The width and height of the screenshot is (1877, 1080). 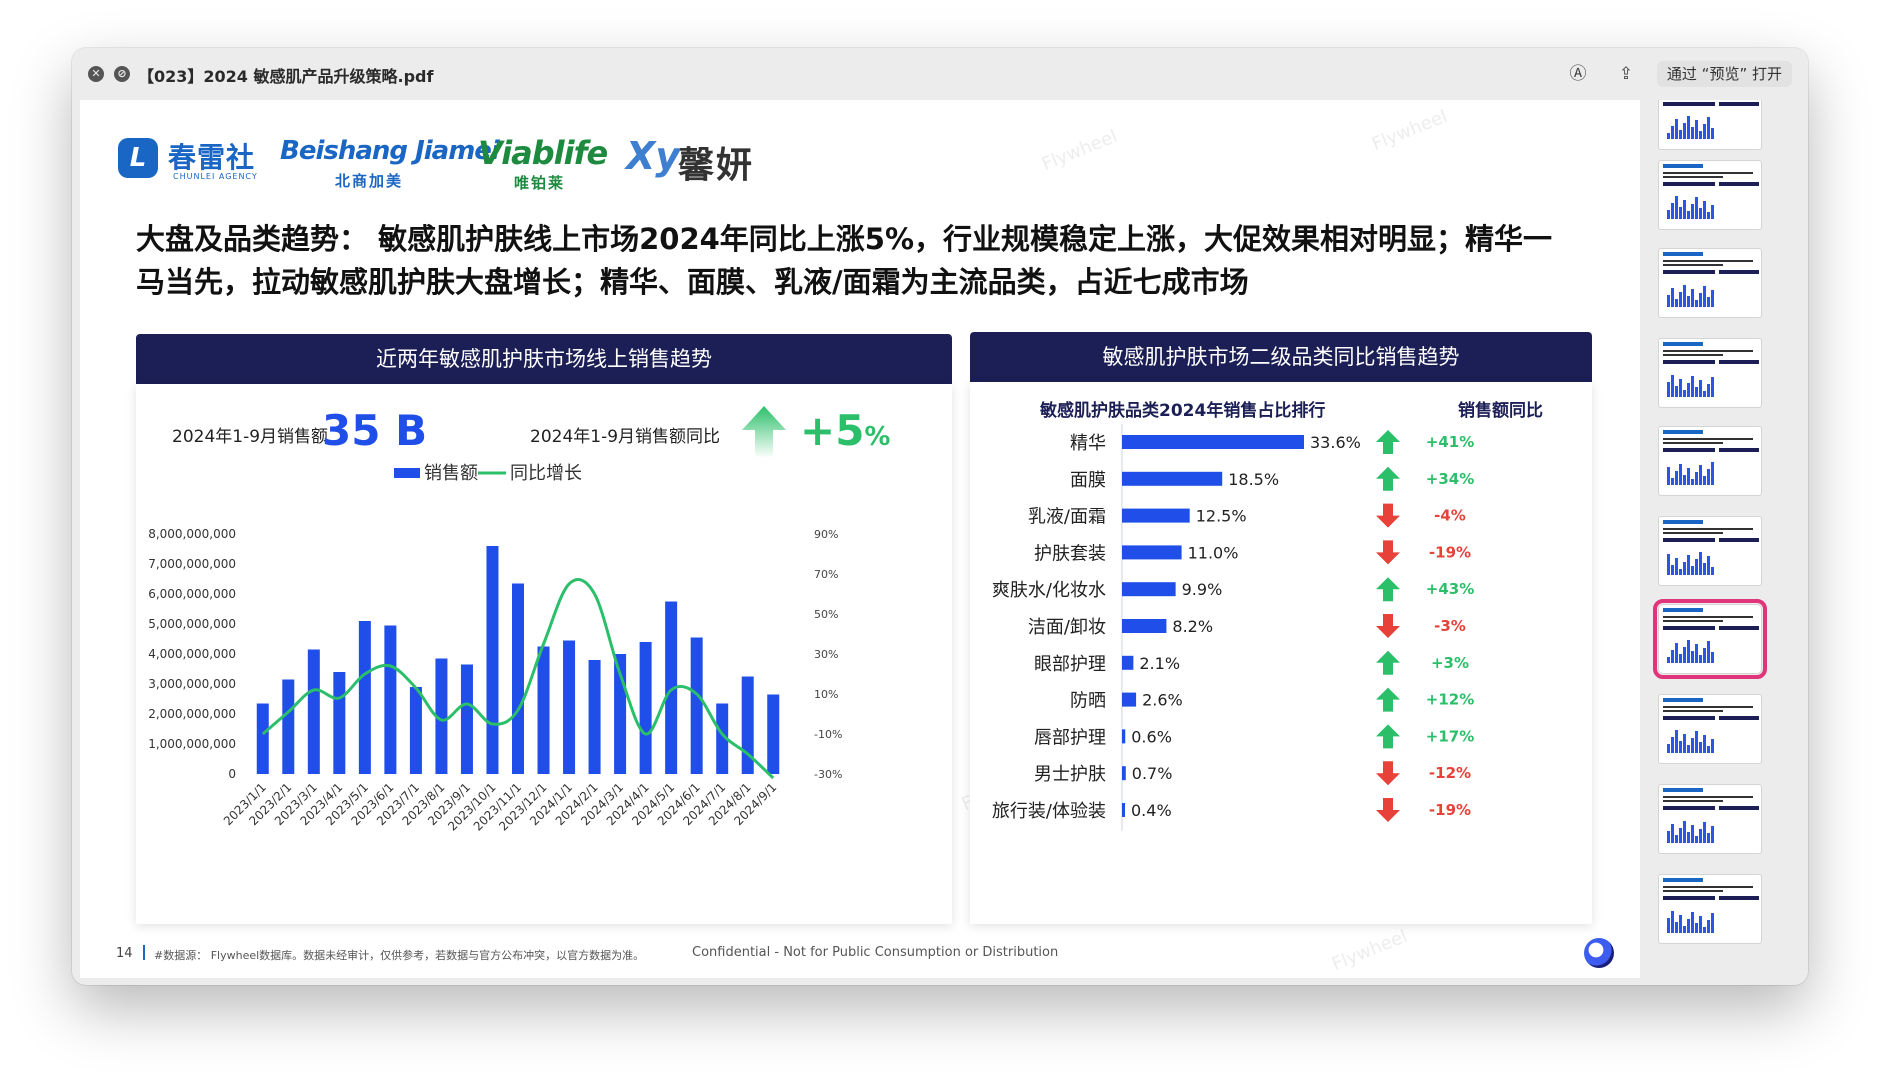 I want to click on page-thumbnails-sidebar, so click(x=1728, y=542).